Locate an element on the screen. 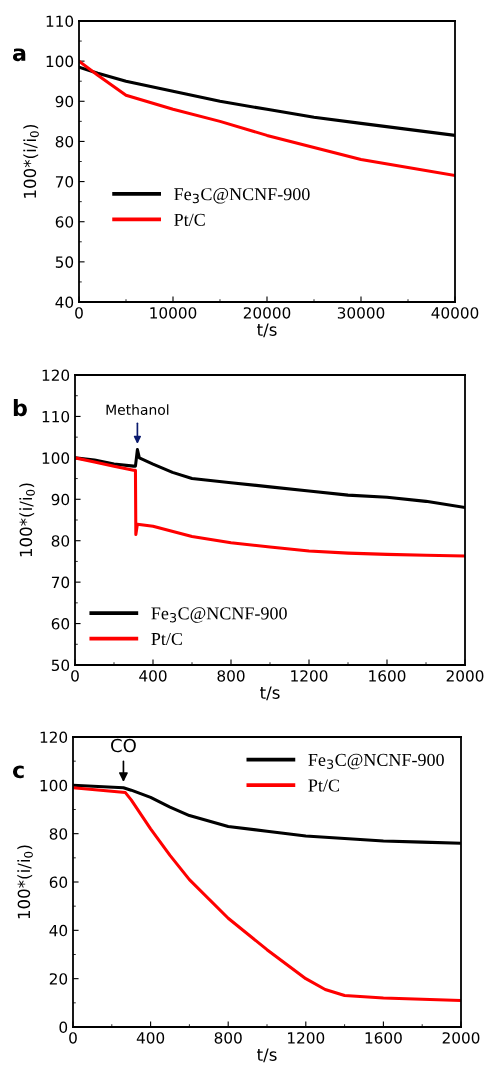 The height and width of the screenshot is (1071, 484). x-tick-label: 10000 is located at coordinates (173, 313).